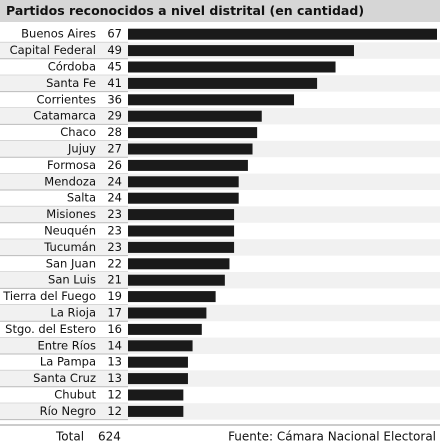 This screenshot has height=448, width=440. What do you see at coordinates (78, 132) in the screenshot?
I see `category-label: Chaco` at bounding box center [78, 132].